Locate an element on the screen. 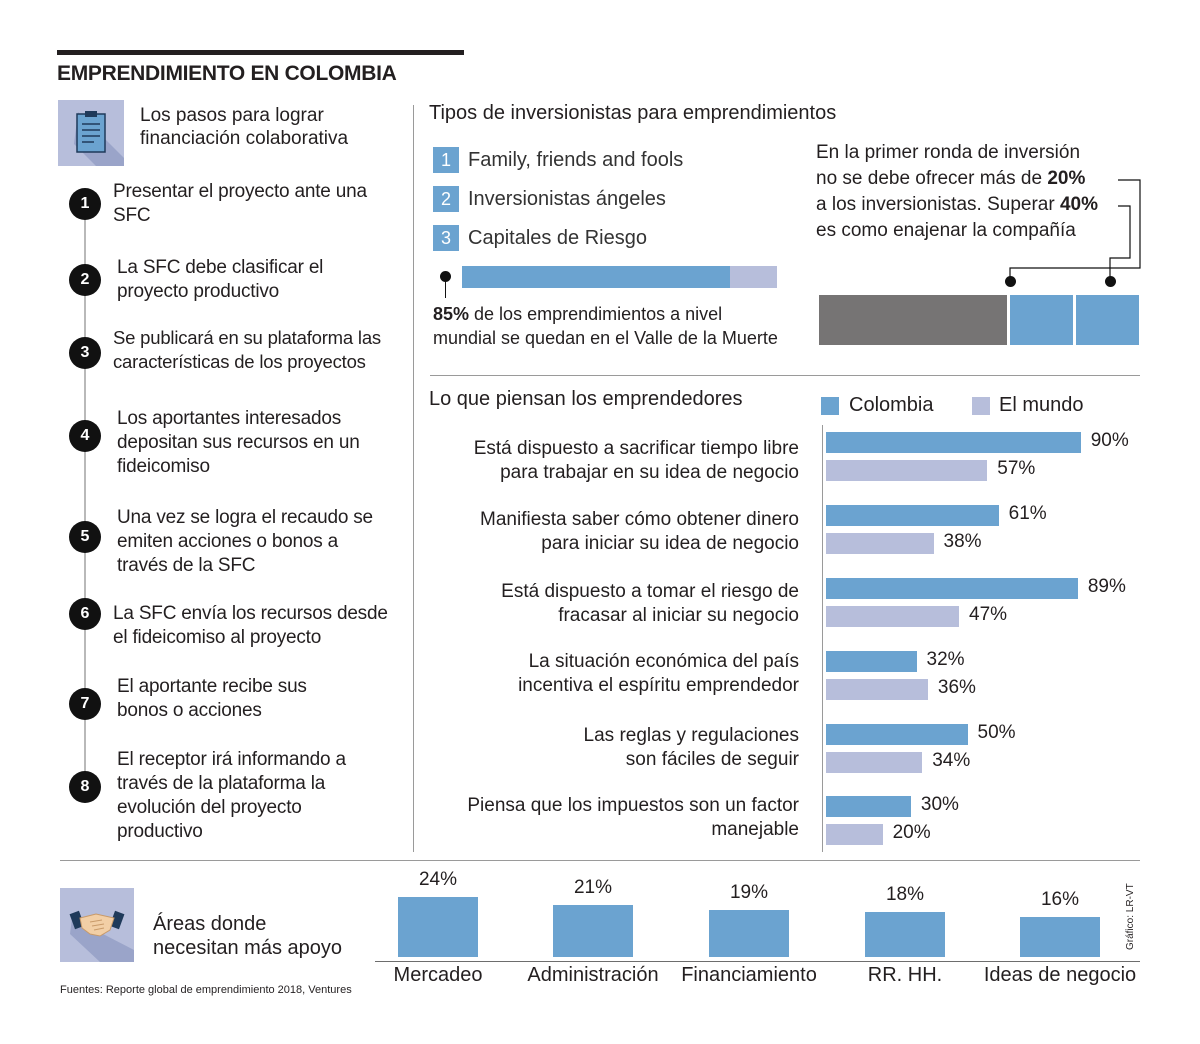 Image resolution: width=1200 pixels, height=1044 pixels. area-label: Financiamiento is located at coordinates (749, 975).